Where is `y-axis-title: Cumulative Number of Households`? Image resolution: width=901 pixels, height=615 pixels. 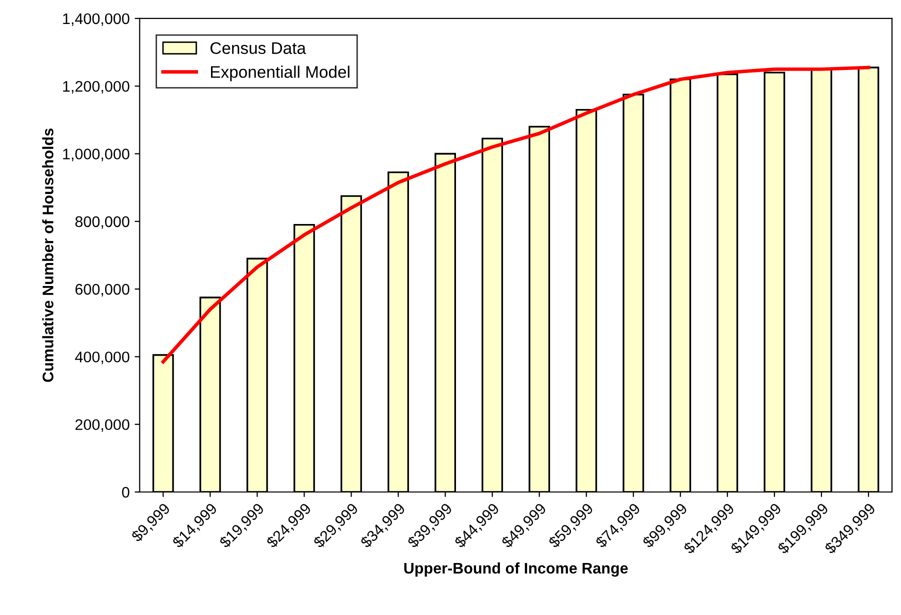
y-axis-title: Cumulative Number of Households is located at coordinates (48, 255).